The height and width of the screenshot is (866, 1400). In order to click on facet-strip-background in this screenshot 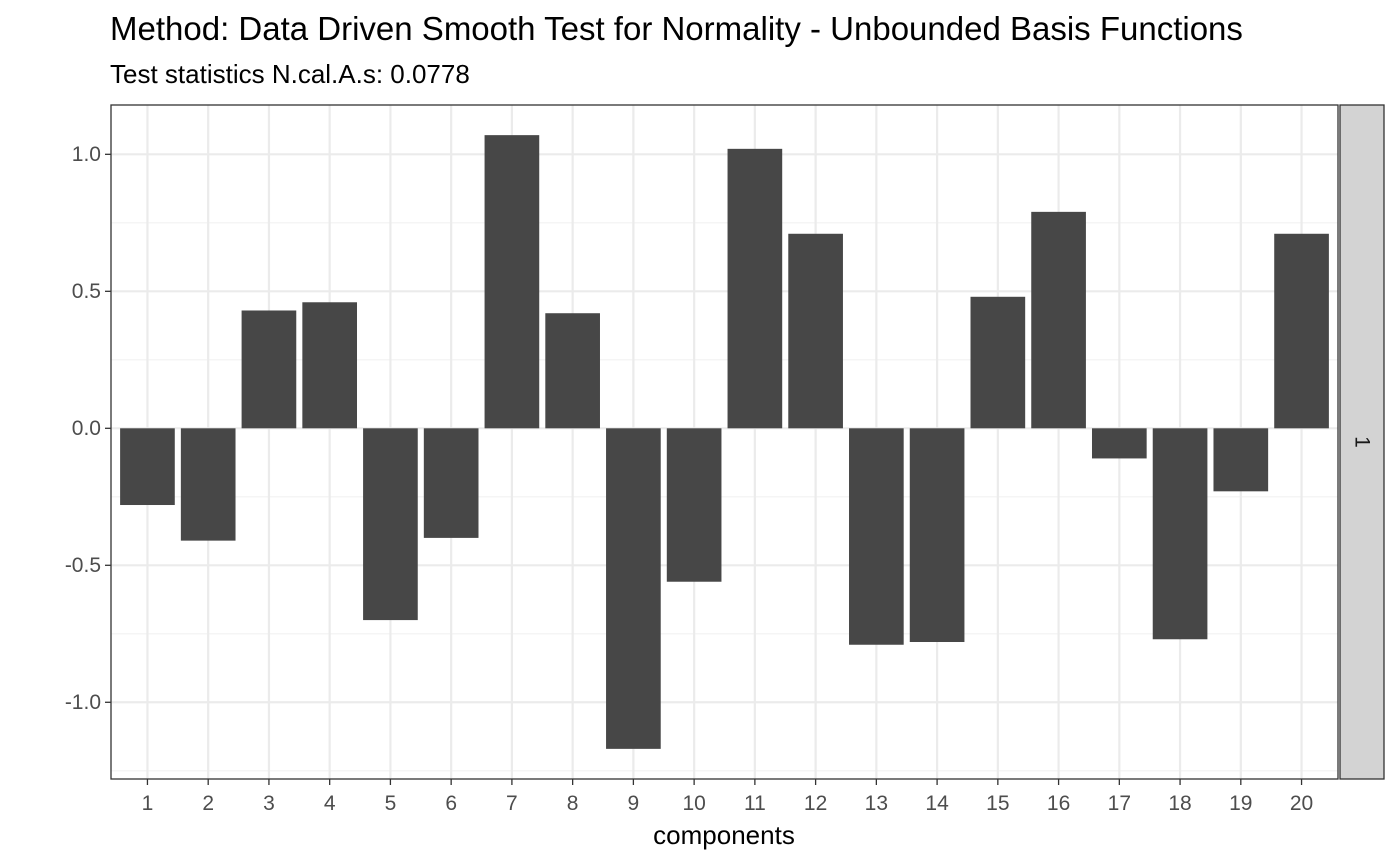, I will do `click(1362, 442)`.